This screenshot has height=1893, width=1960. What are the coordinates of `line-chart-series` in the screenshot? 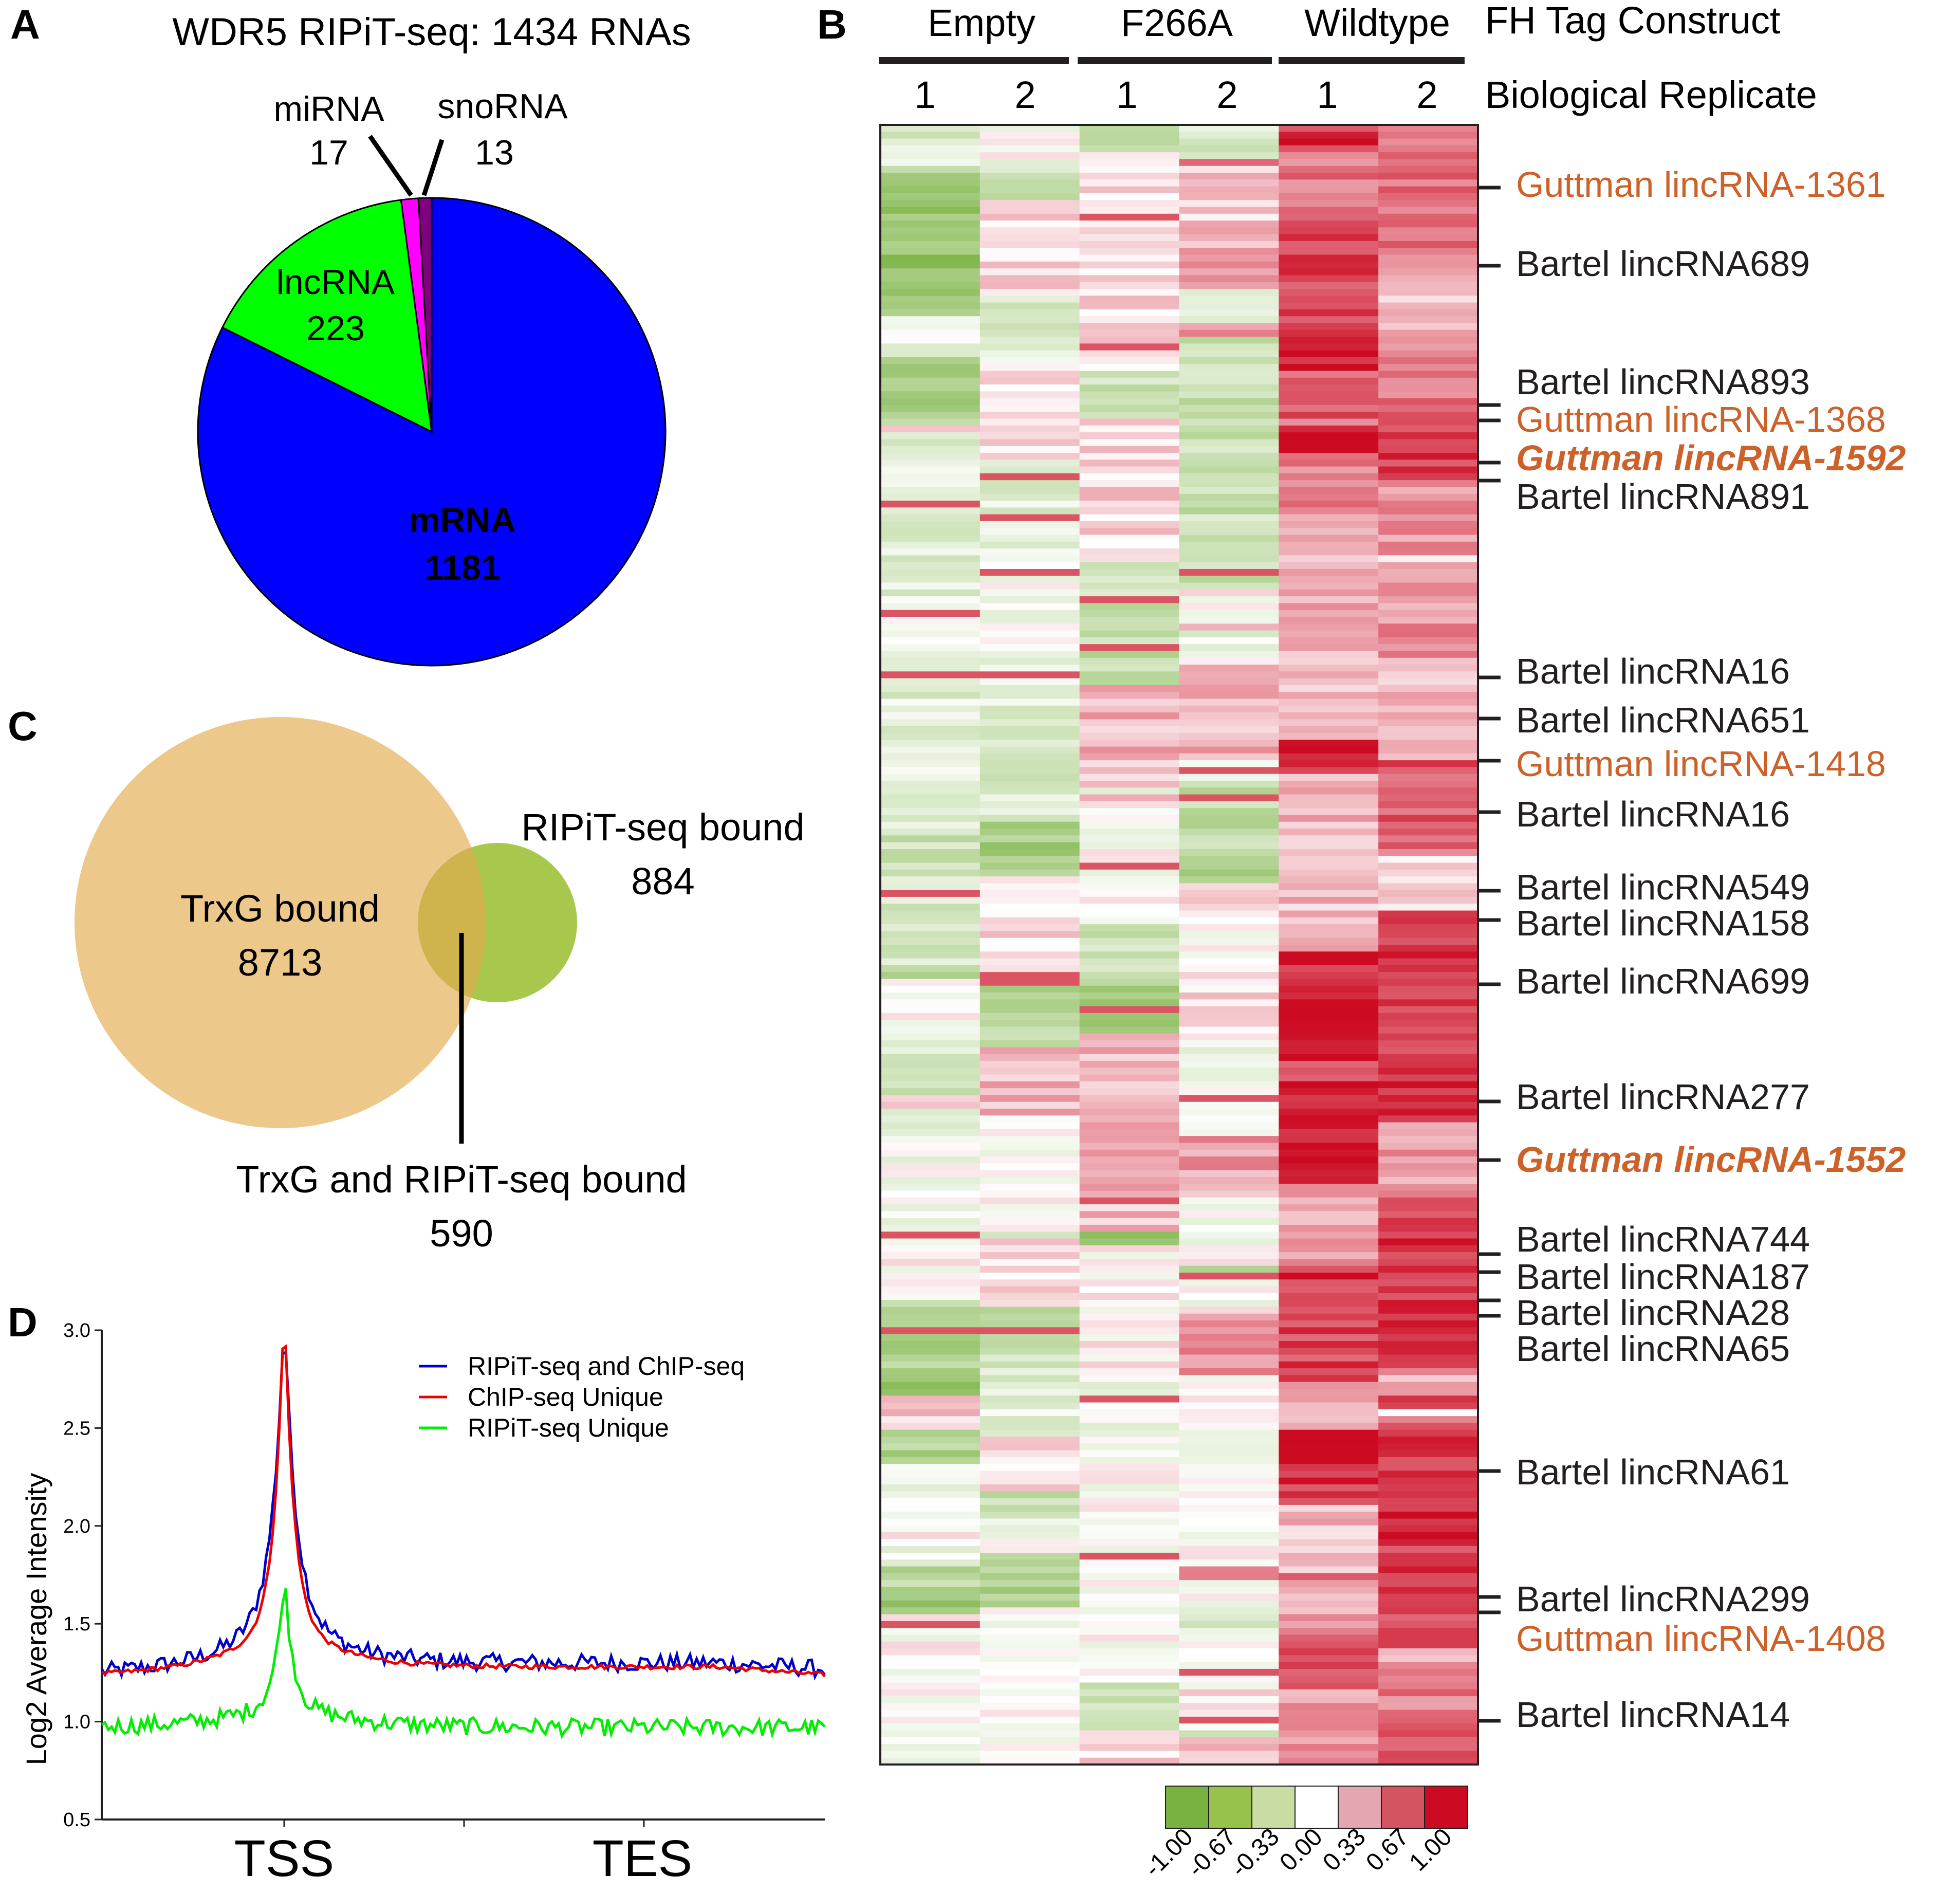 It's located at (463, 1541).